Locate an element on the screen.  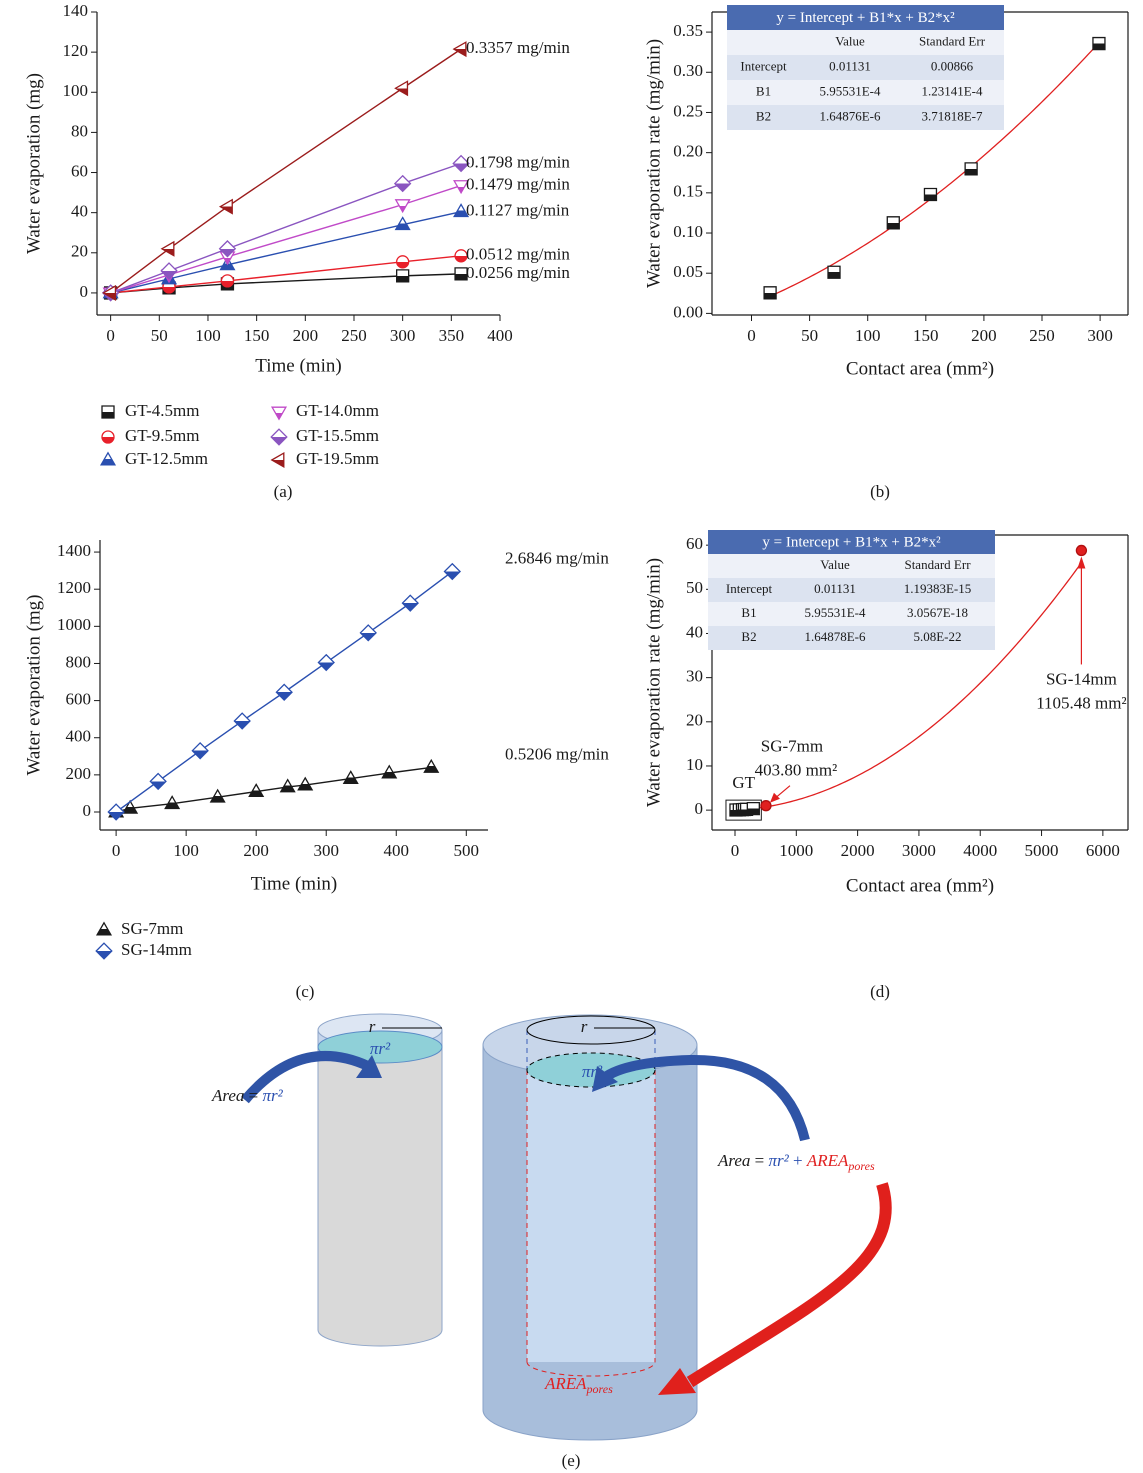
group-box is located at coordinates (743, 810).